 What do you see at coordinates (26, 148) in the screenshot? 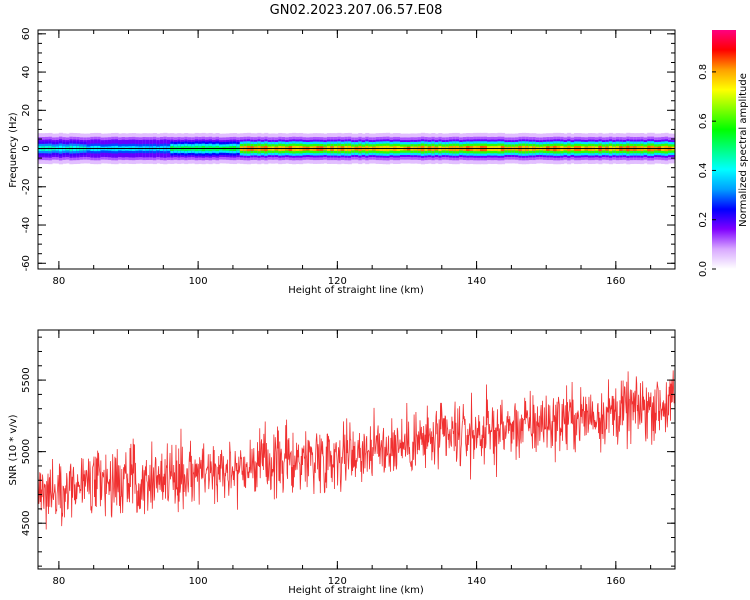
I see `y-tick-label: 0` at bounding box center [26, 148].